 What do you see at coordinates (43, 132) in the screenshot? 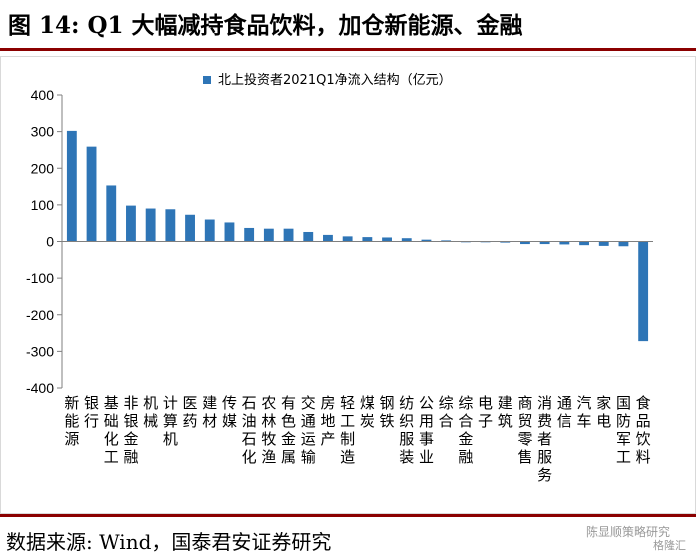
I see `y-tick-label: 300` at bounding box center [43, 132].